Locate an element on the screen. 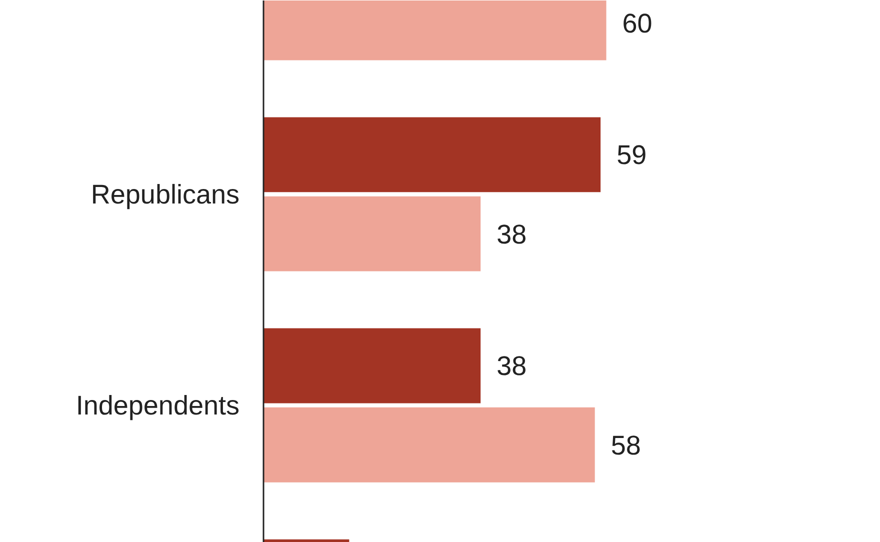 Image resolution: width=880 pixels, height=542 pixels. y-tick-label: Independents is located at coordinates (158, 405).